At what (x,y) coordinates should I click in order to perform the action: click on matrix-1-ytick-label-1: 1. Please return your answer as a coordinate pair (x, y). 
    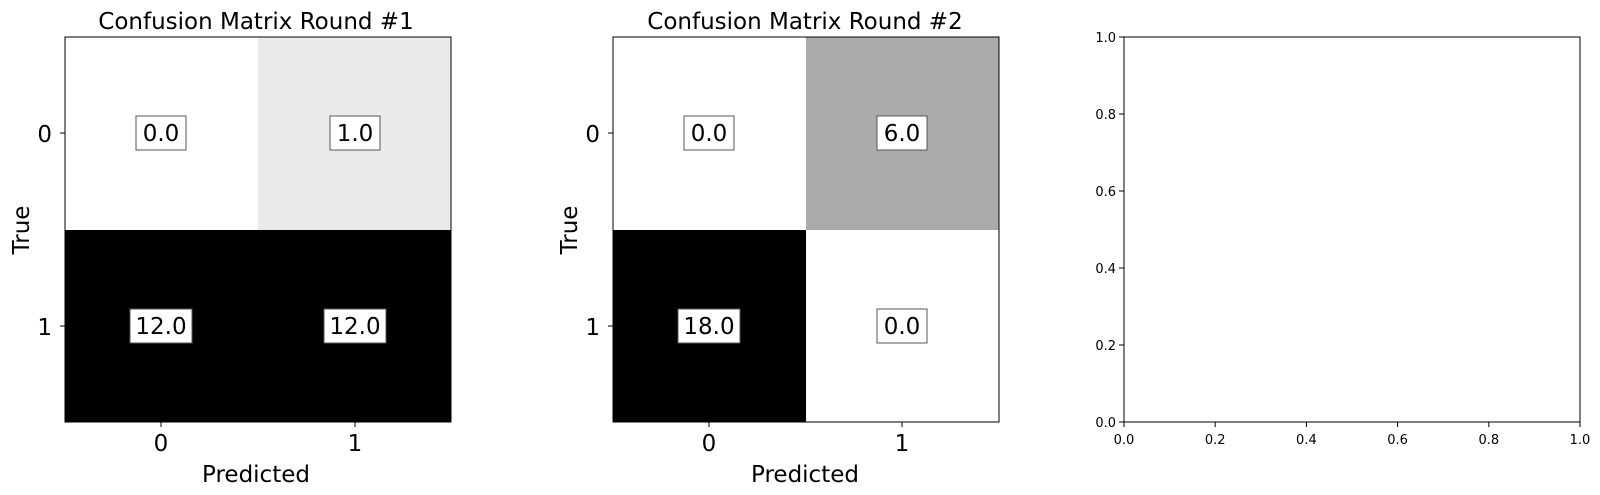
    Looking at the image, I should click on (44, 328).